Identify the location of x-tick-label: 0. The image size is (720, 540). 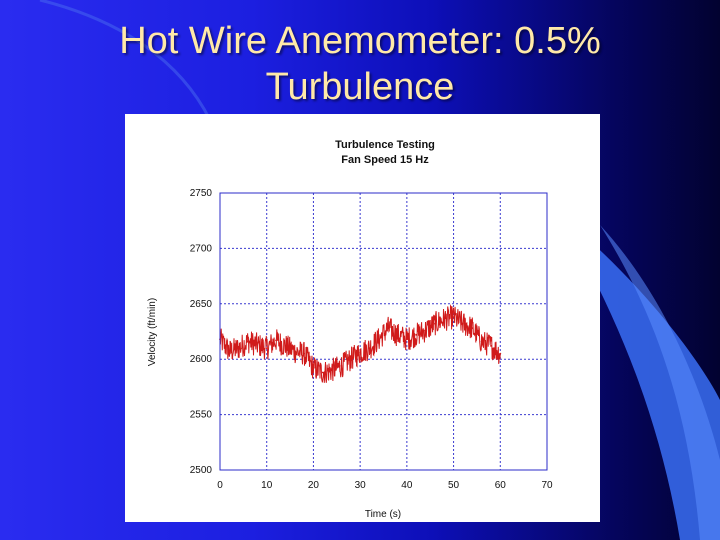
(220, 485).